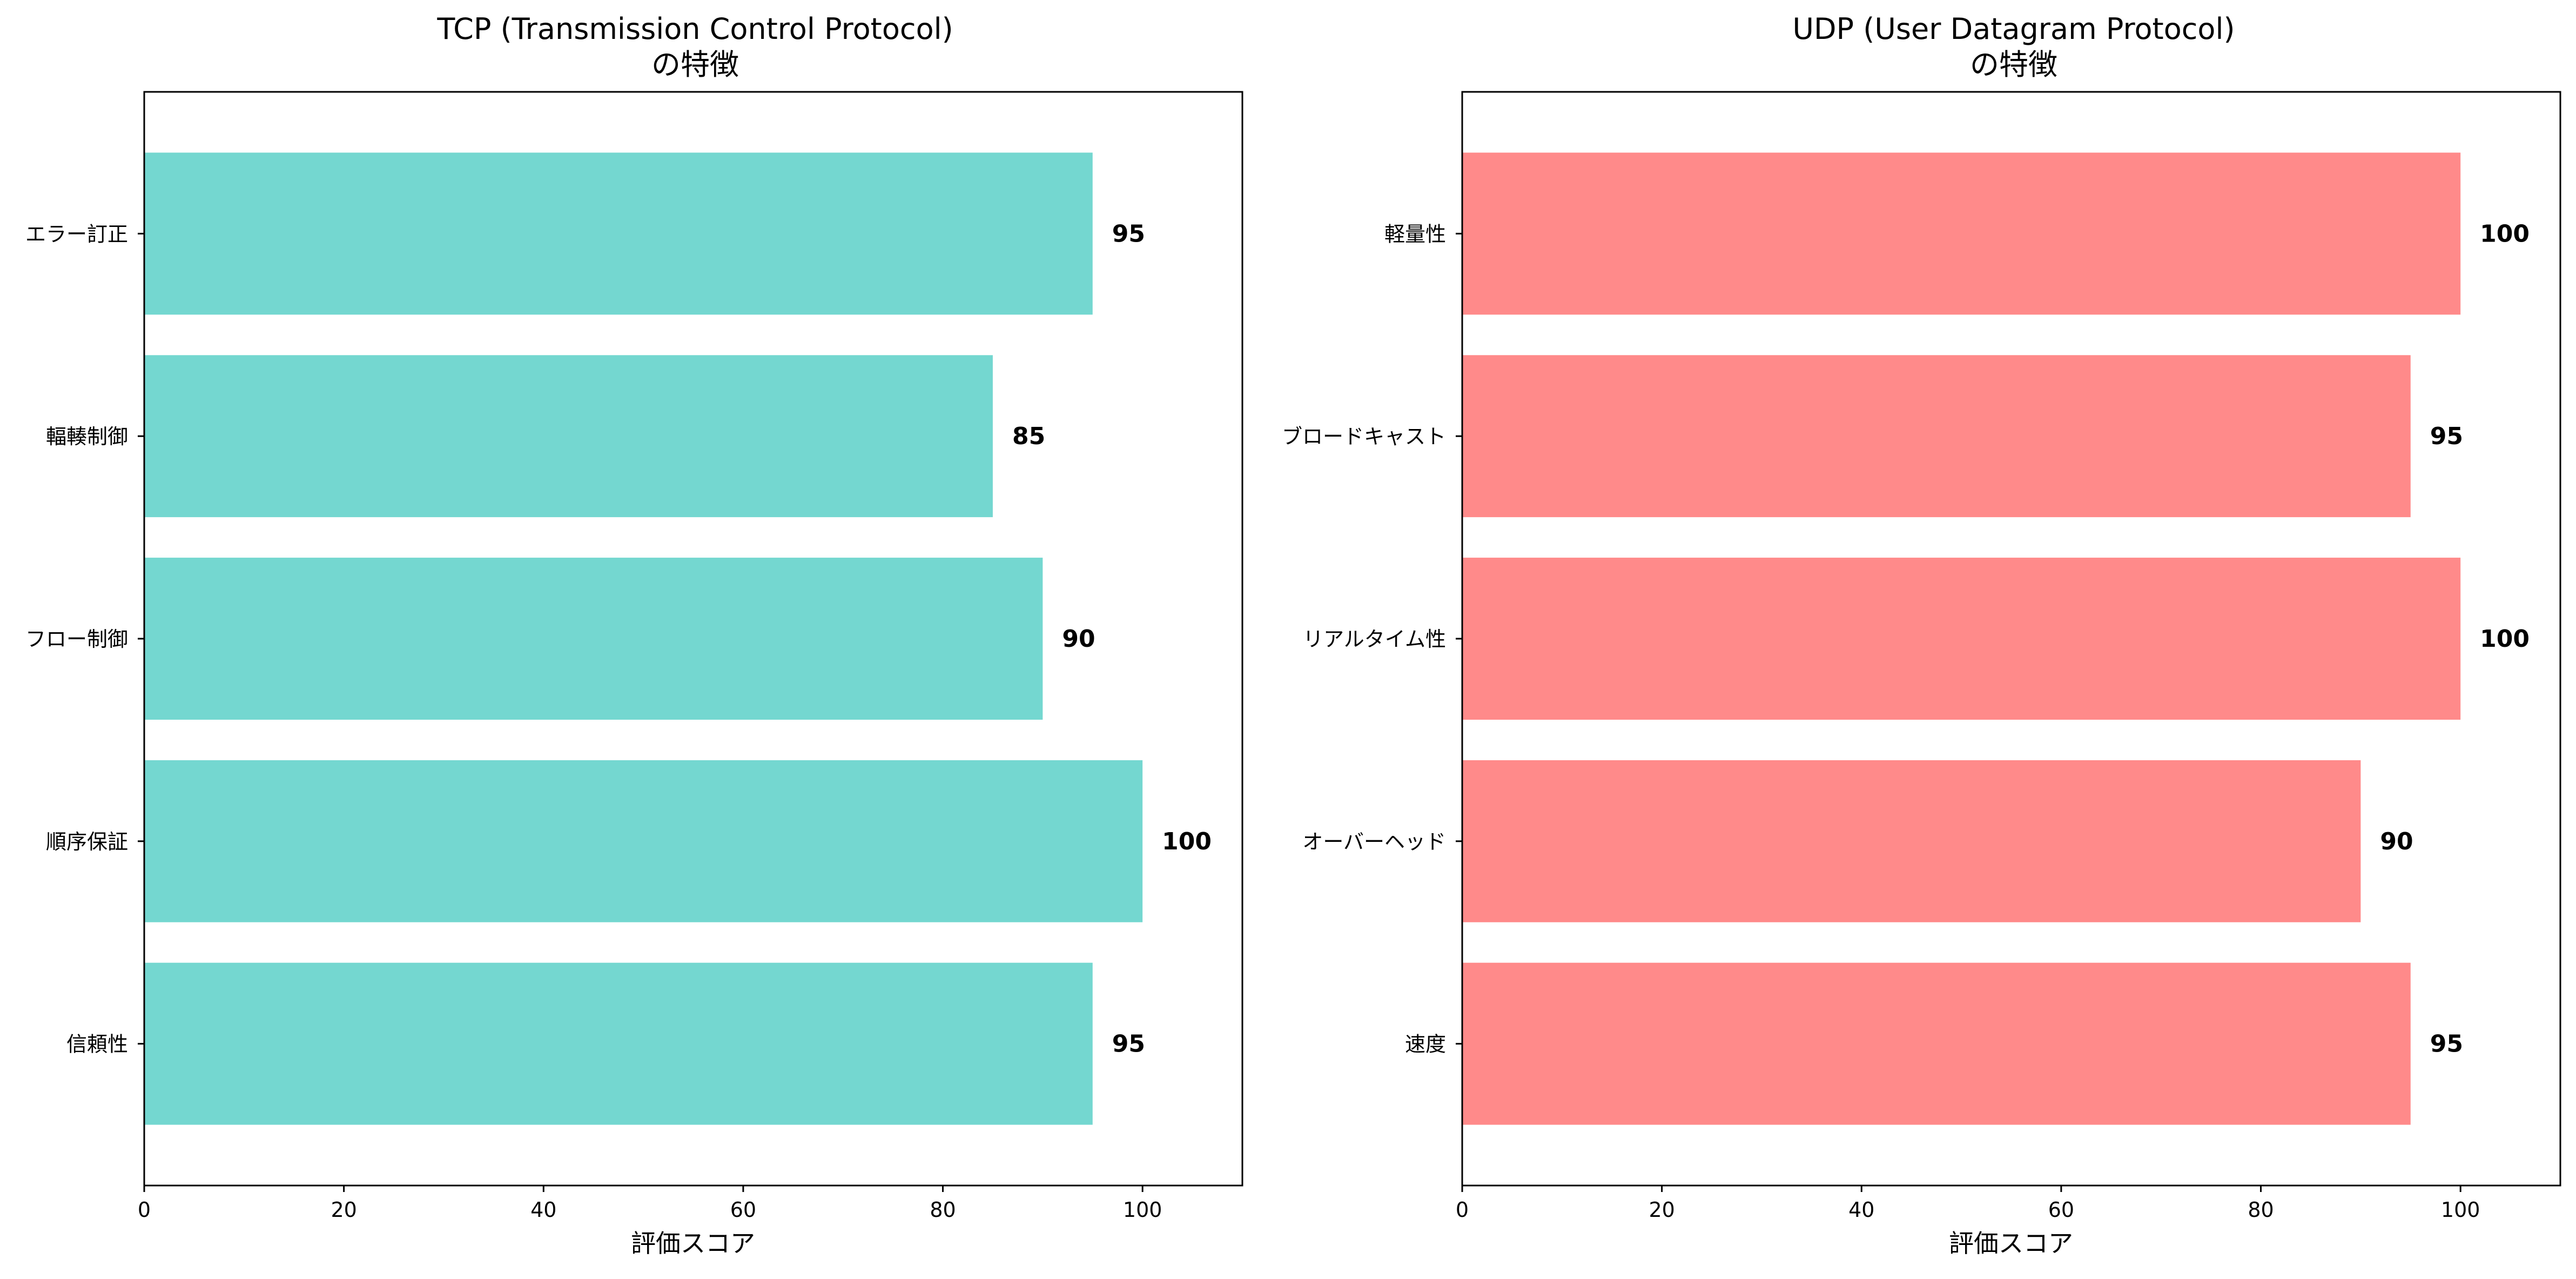 This screenshot has width=2576, height=1279. Describe the element at coordinates (2013, 29) in the screenshot. I see `udp-chart-title: UDP (User Datagram Protocol)` at that location.